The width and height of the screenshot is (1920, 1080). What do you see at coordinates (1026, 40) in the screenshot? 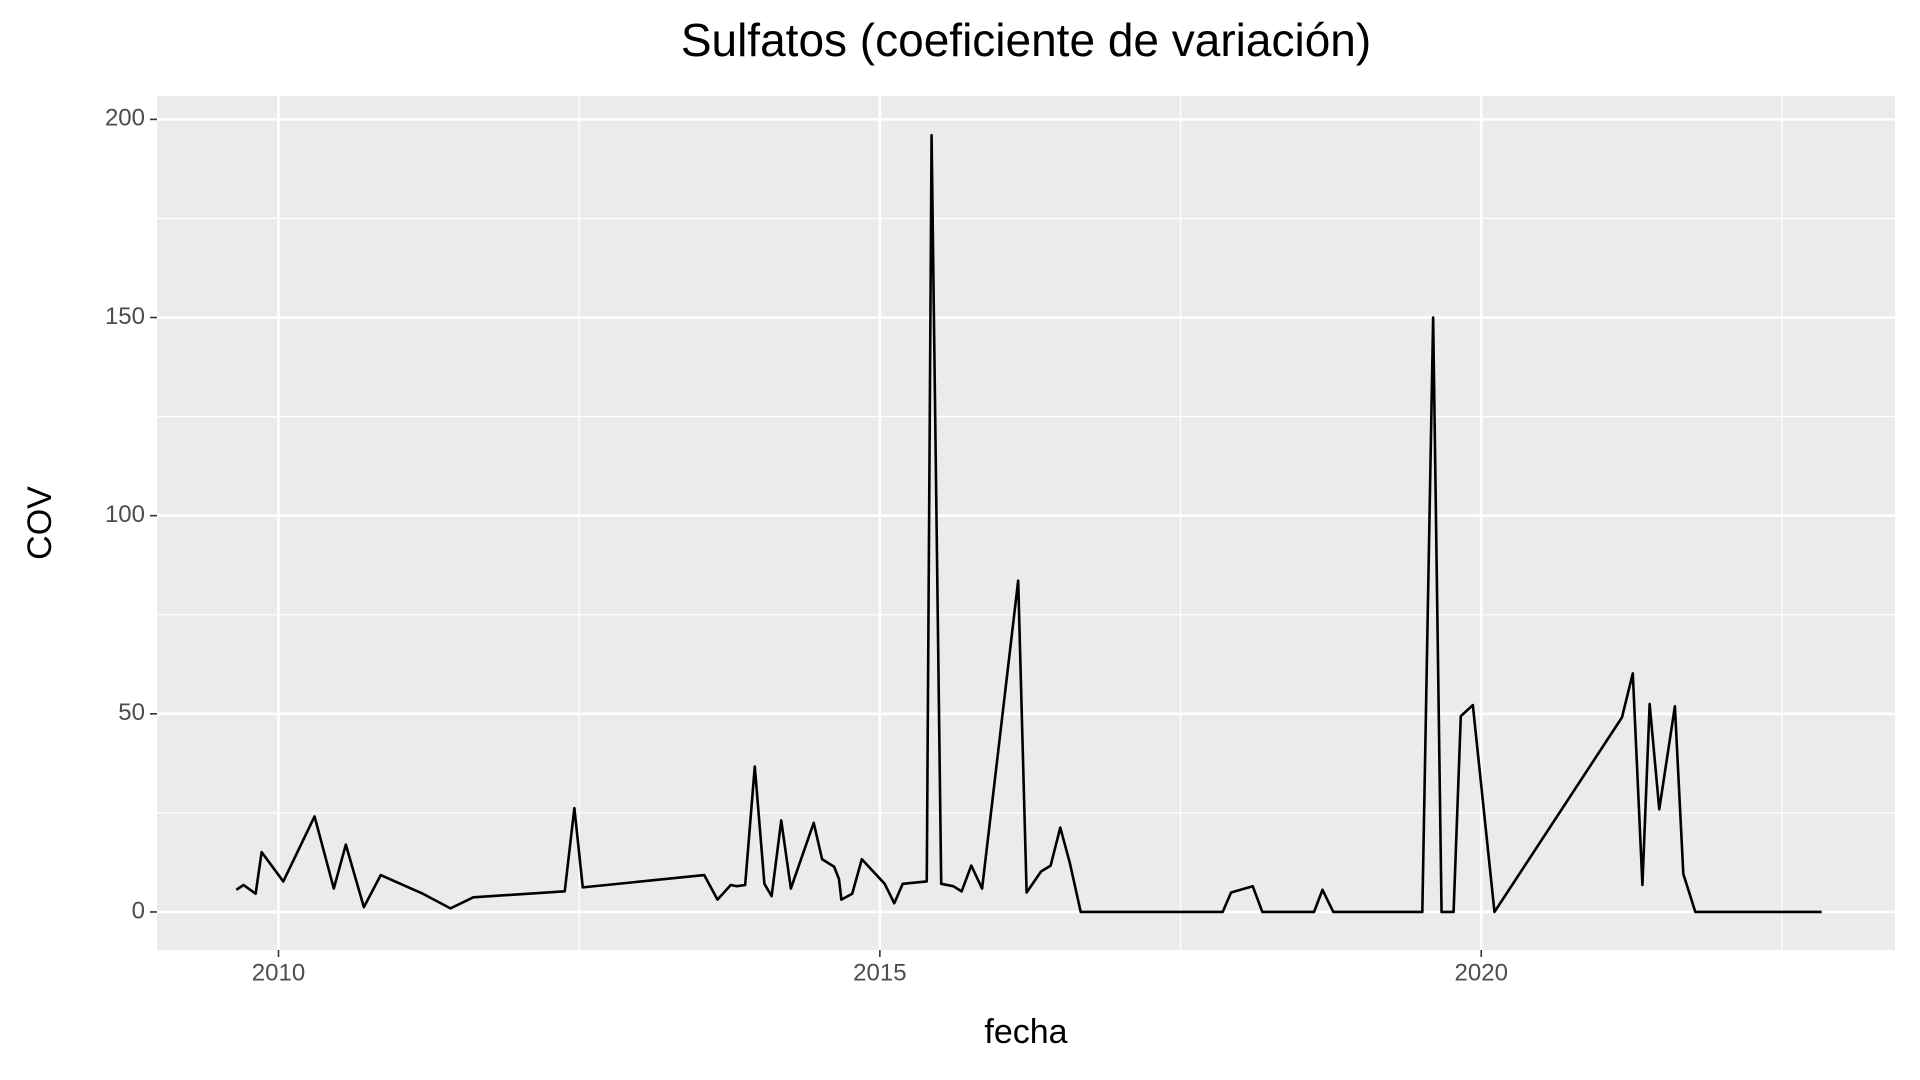
I see `chart-title: Sulfatos (coeficiente de variación)` at bounding box center [1026, 40].